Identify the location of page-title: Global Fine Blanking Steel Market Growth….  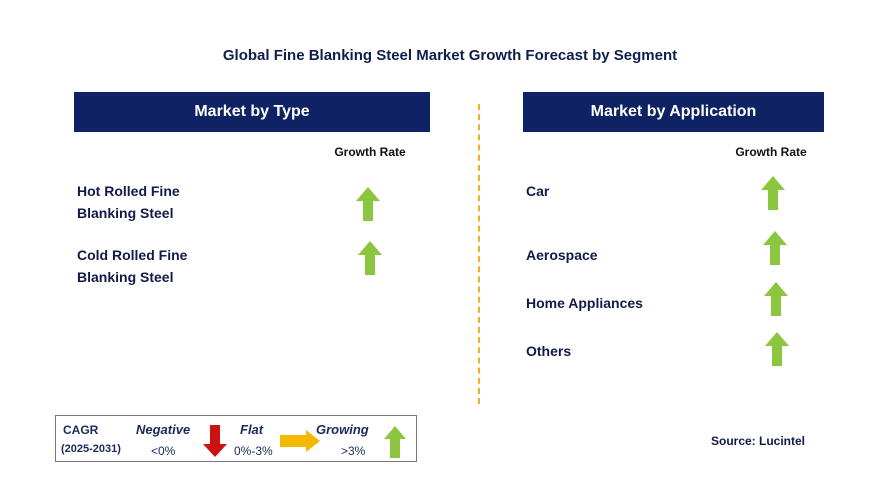
(450, 55).